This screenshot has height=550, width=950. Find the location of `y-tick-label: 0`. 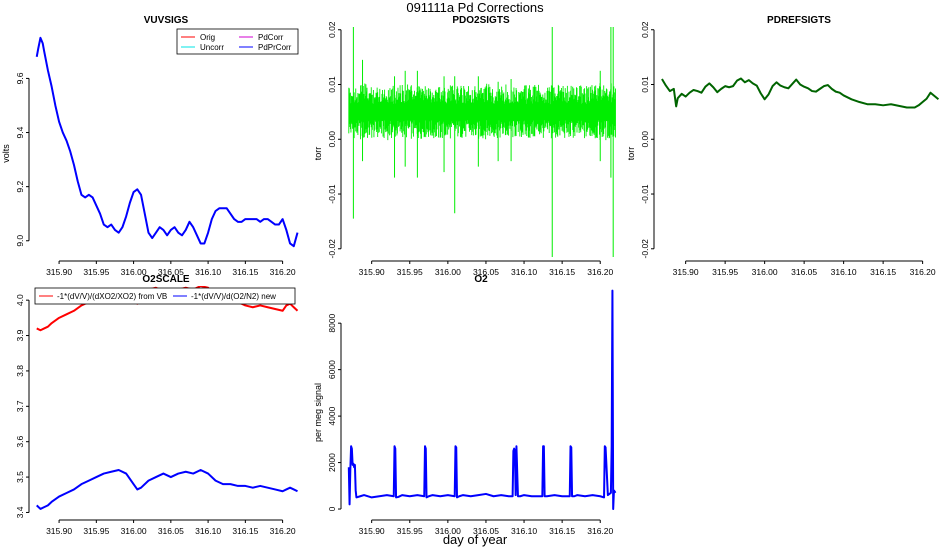

y-tick-label: 0 is located at coordinates (332, 508).